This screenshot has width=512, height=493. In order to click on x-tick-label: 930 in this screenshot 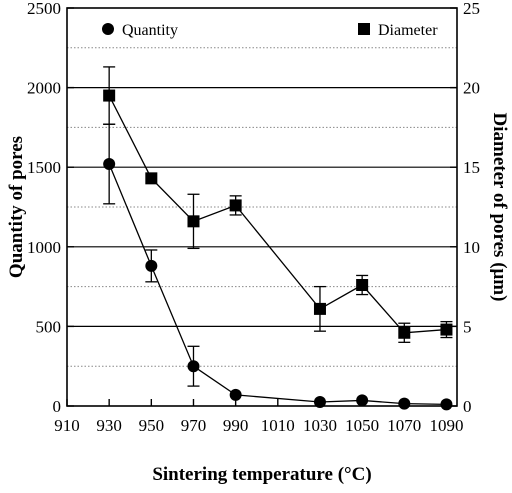, I will do `click(109, 425)`.